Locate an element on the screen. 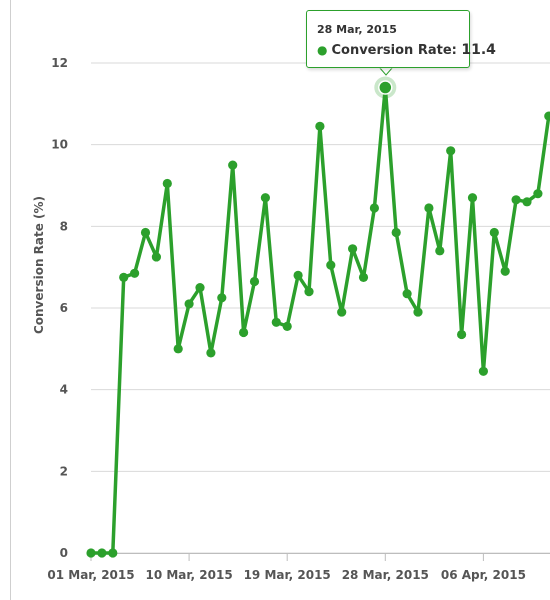 This screenshot has width=550, height=600. y-axis-title: Conversion Rate (%) is located at coordinates (39, 265).